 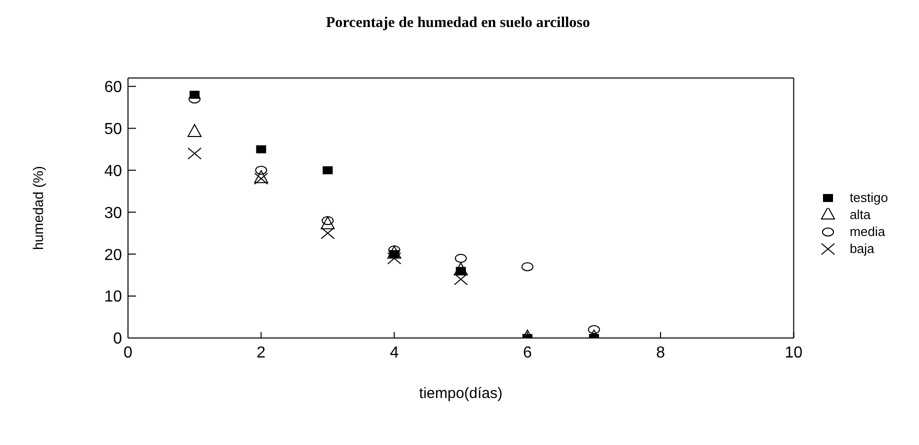 What do you see at coordinates (868, 231) in the screenshot?
I see `legend-label: media` at bounding box center [868, 231].